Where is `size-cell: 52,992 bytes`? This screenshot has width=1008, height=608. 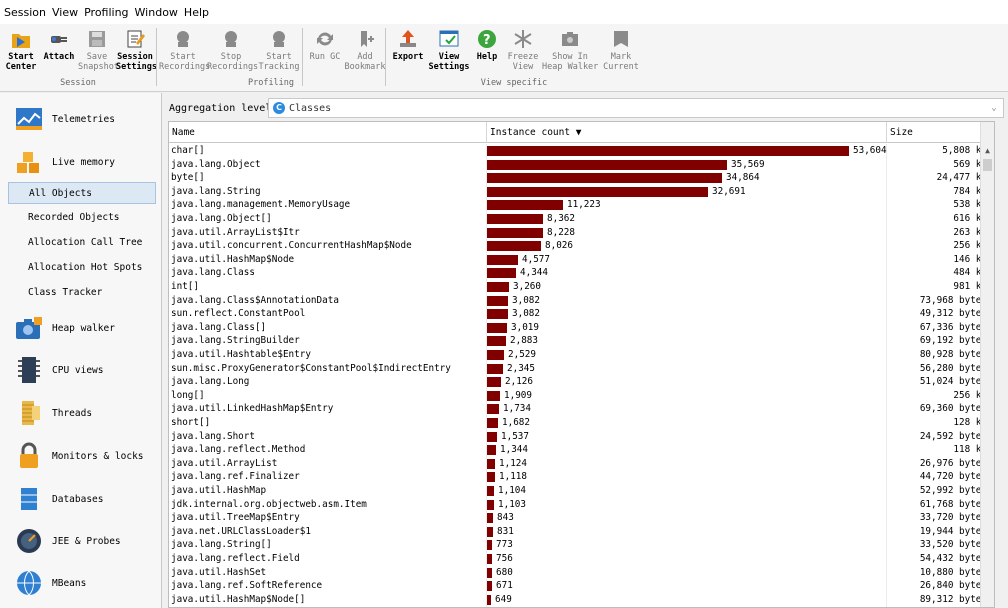
size-cell: 52,992 bytes is located at coordinates (953, 490).